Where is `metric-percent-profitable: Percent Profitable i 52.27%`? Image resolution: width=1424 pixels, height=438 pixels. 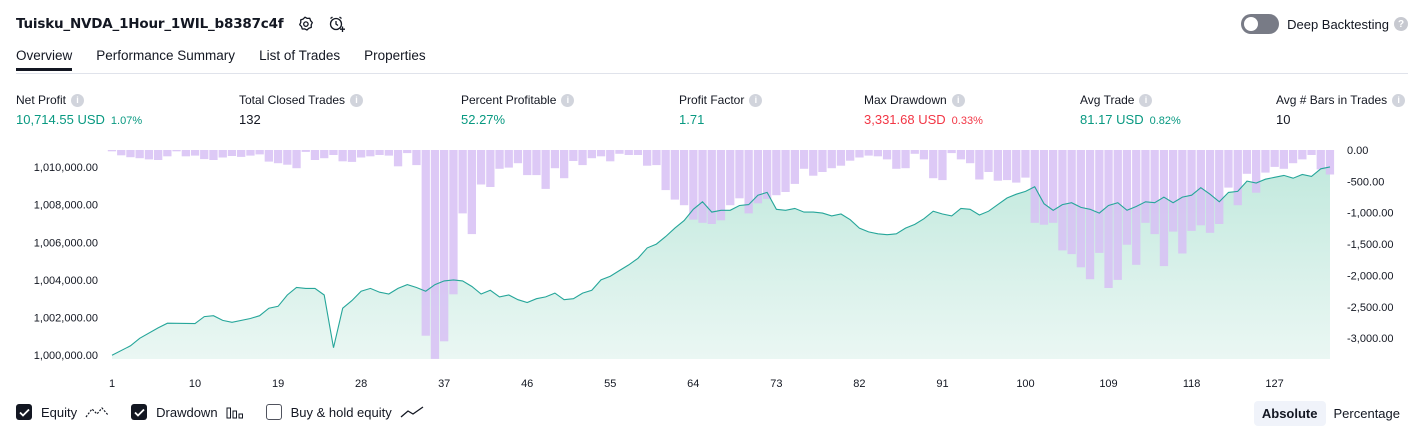 metric-percent-profitable: Percent Profitable i 52.27% is located at coordinates (518, 110).